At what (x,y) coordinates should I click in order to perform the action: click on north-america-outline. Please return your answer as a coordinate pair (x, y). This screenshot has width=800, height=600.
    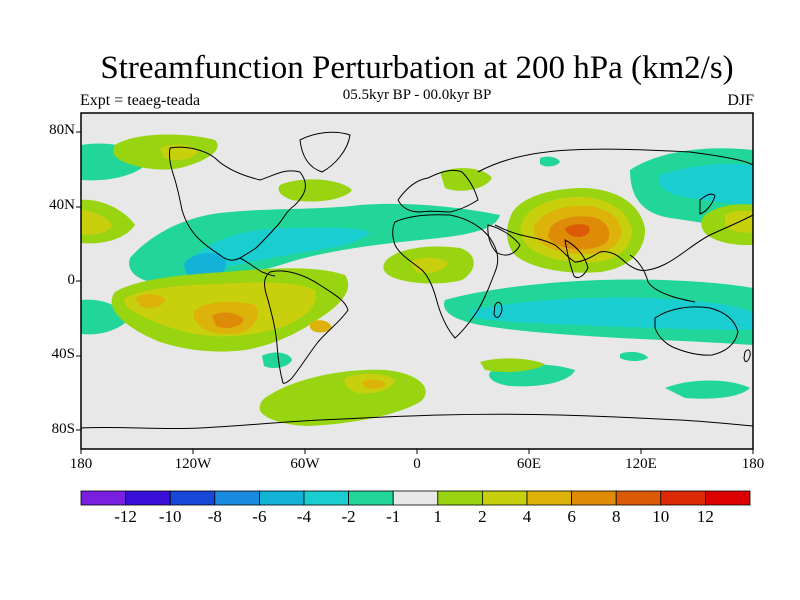
    Looking at the image, I should click on (237, 203).